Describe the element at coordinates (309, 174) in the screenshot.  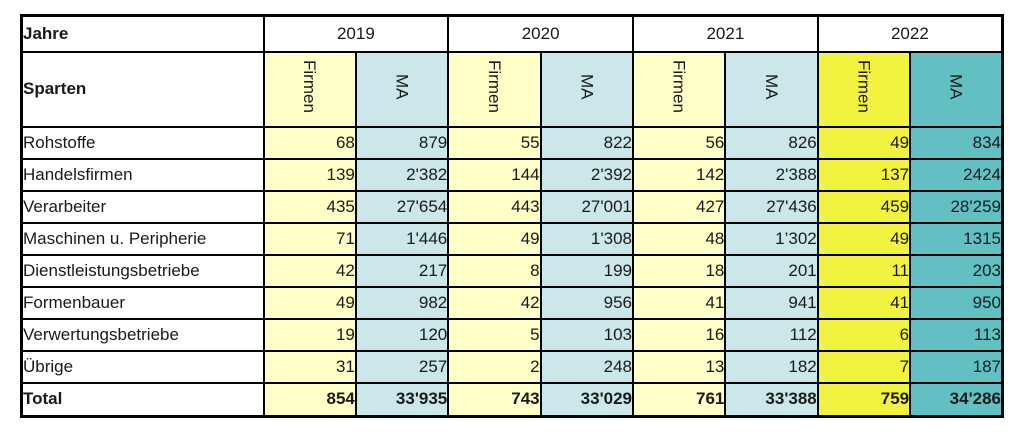
I see `cell: 139` at that location.